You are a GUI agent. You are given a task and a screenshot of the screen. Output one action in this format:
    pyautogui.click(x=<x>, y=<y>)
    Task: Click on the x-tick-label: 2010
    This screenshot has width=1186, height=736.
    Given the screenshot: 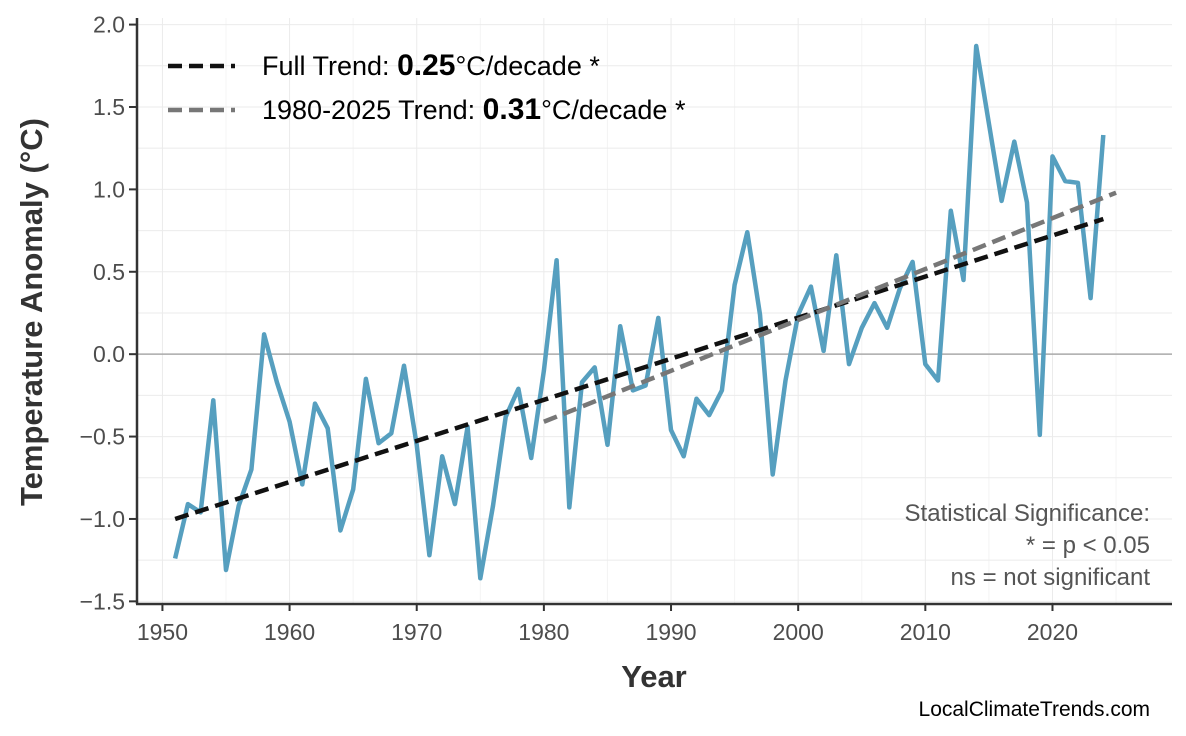 What is the action you would take?
    pyautogui.click(x=925, y=632)
    